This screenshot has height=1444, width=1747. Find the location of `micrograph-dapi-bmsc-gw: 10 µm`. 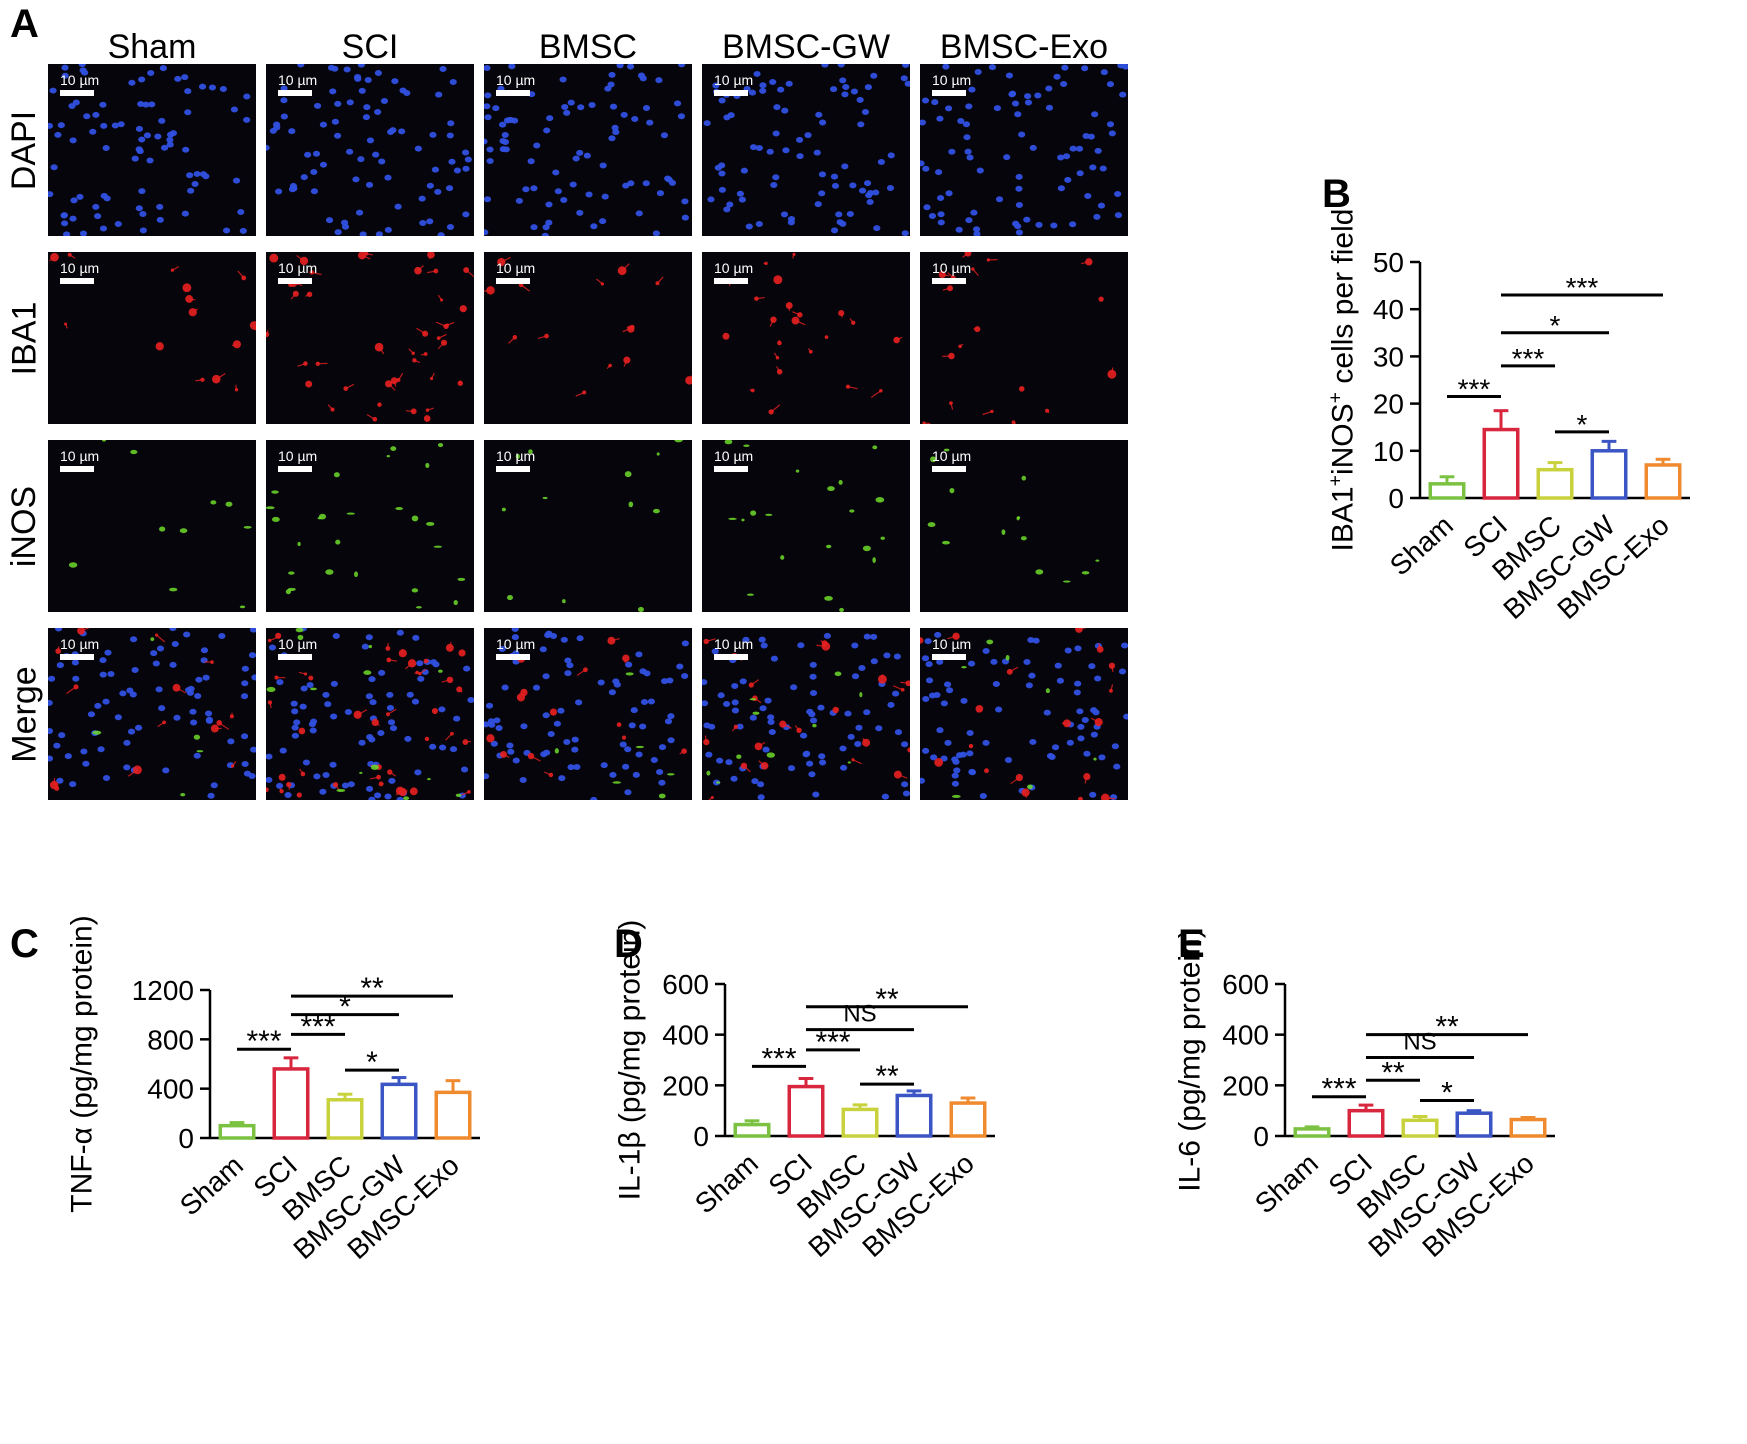

micrograph-dapi-bmsc-gw: 10 µm is located at coordinates (806, 150).